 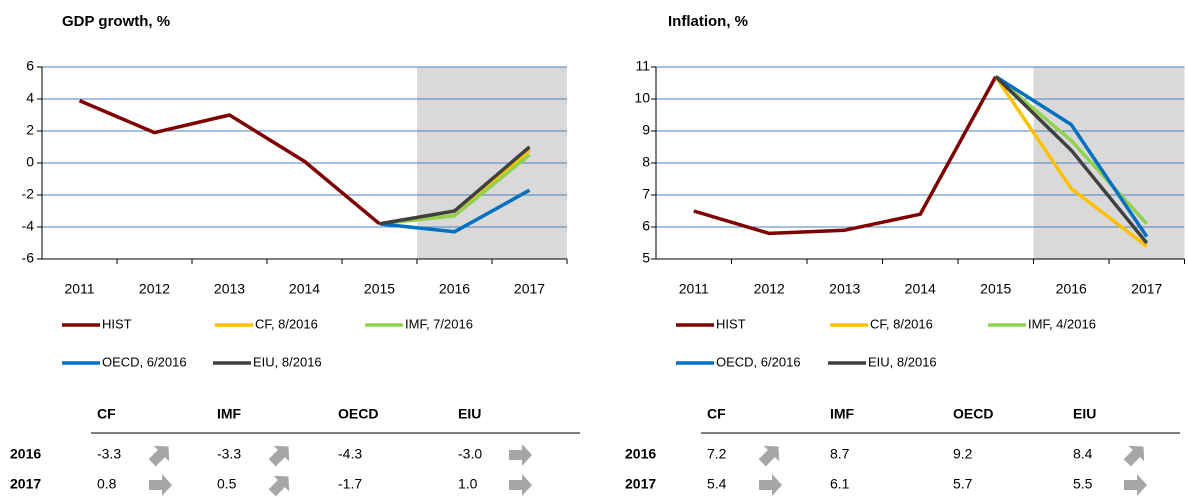 What do you see at coordinates (28, 258) in the screenshot?
I see `y-tick-label: -6` at bounding box center [28, 258].